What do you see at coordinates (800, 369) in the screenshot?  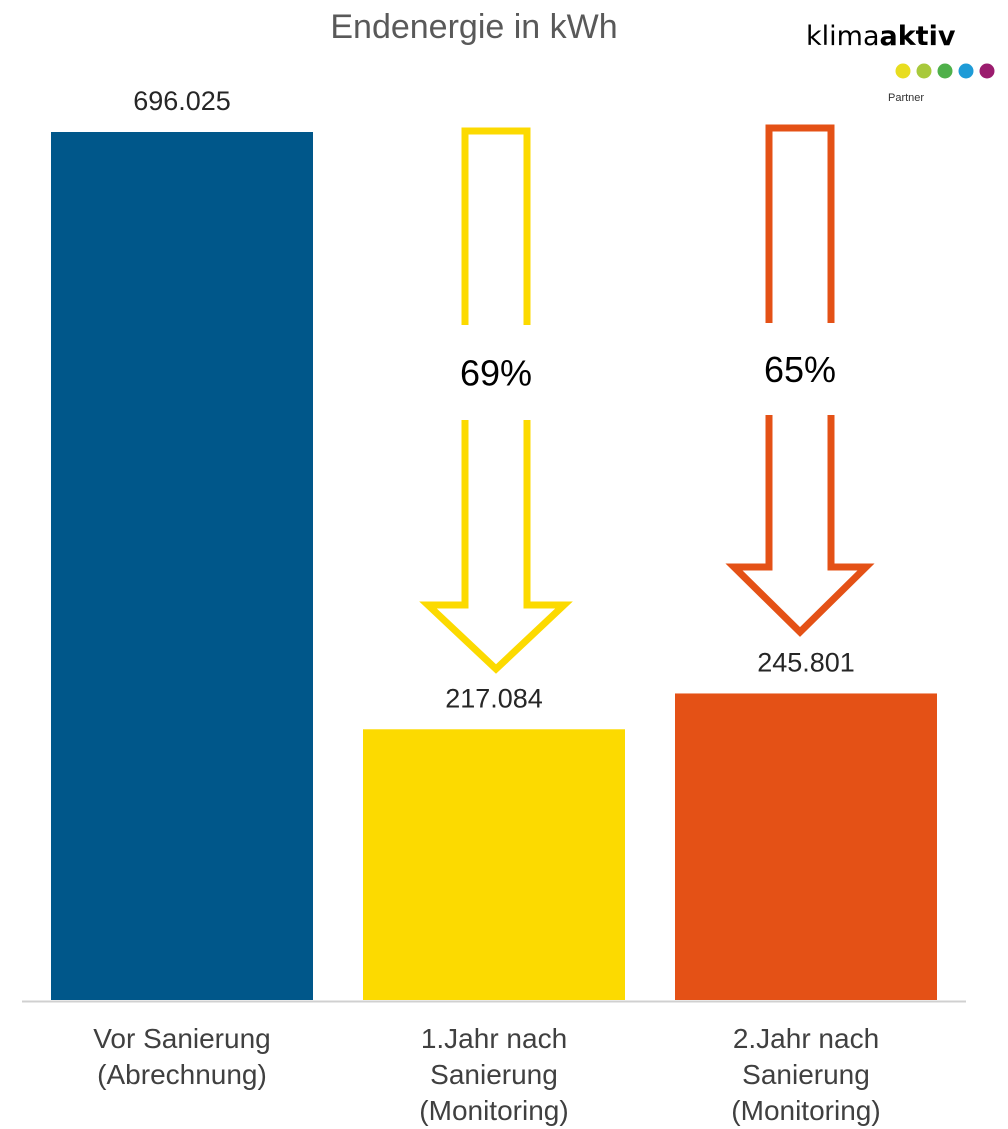 I see `reduction-percent-2: 65%` at bounding box center [800, 369].